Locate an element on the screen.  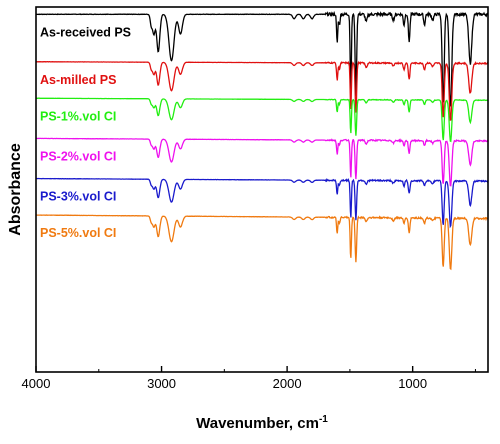
series-label-3: PS-1%.vol CI is located at coordinates (78, 116).